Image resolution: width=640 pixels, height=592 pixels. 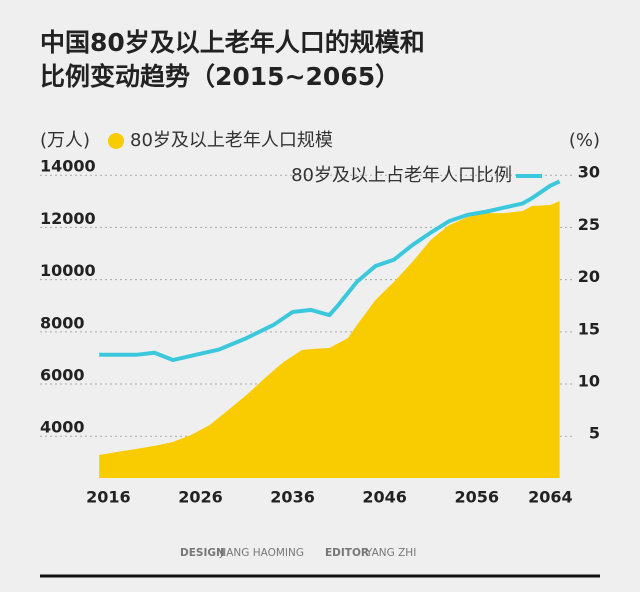 I want to click on legend-label: 80岁及以上老年人口规模, so click(x=231, y=140).